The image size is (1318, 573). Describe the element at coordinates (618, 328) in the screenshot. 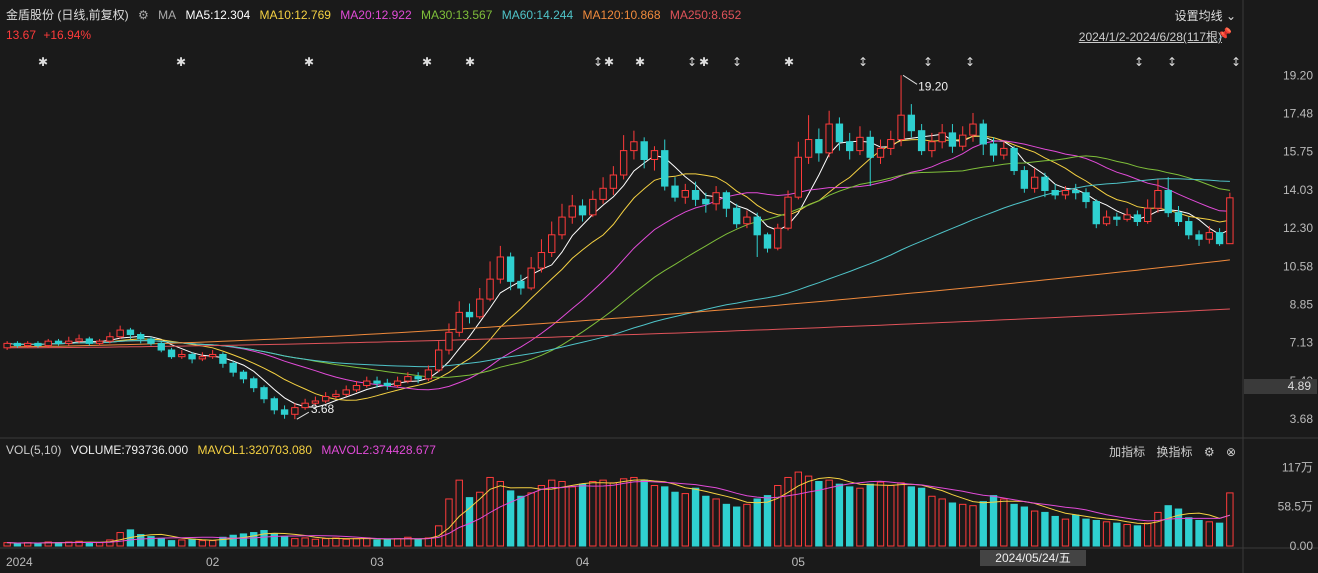

I see `ma250-line` at that location.